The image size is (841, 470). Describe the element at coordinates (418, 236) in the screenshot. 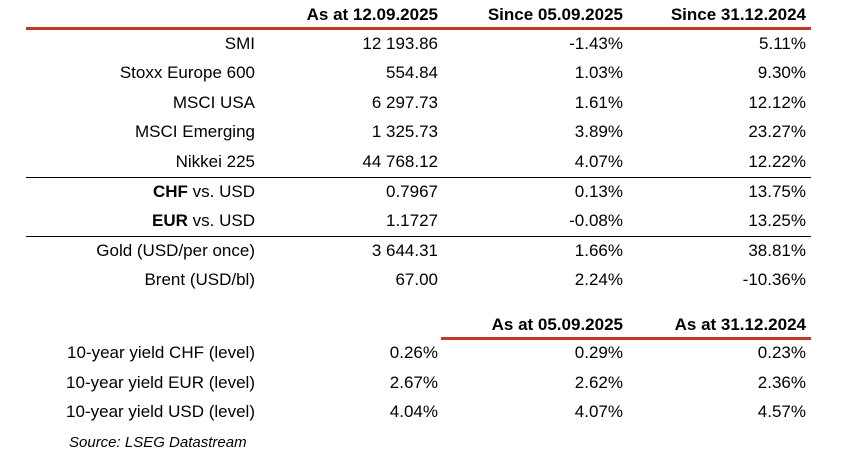

I see `section-divider-commodities` at that location.